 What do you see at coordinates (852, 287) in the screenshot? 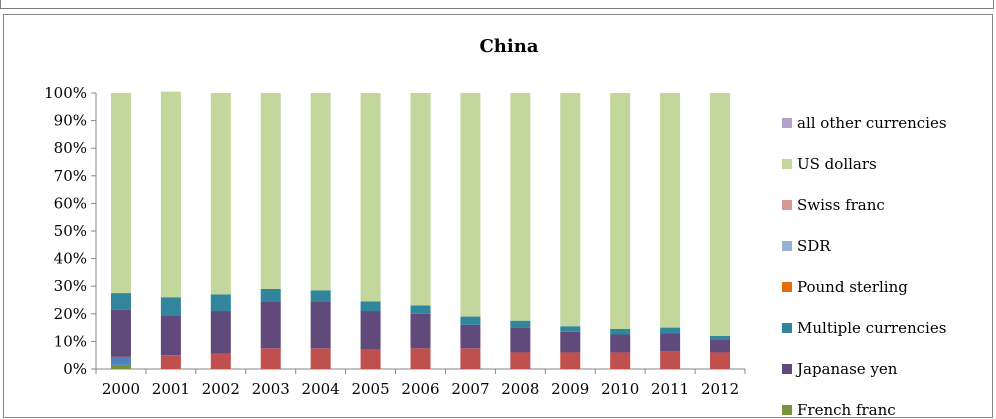
I see `legend-label: Pound sterling` at bounding box center [852, 287].